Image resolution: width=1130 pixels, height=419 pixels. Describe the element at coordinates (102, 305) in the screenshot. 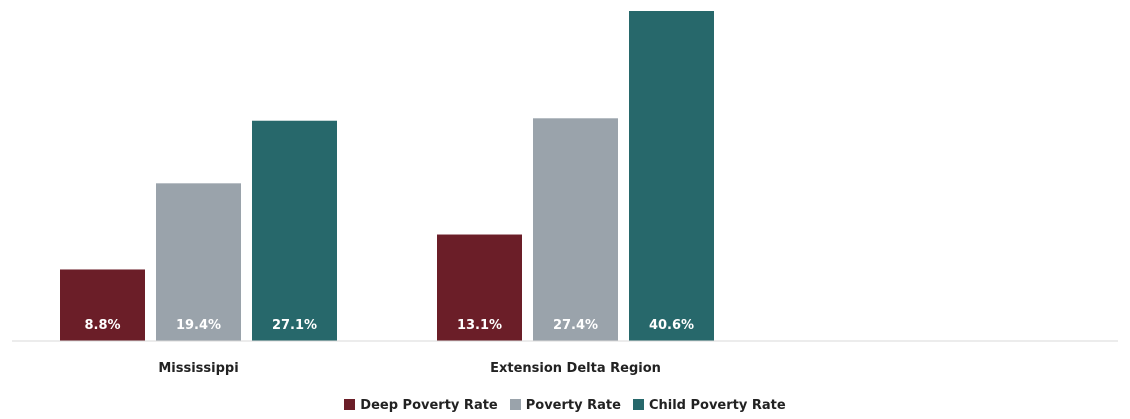

I see `bar-mississippi-deep-poverty-rate` at that location.